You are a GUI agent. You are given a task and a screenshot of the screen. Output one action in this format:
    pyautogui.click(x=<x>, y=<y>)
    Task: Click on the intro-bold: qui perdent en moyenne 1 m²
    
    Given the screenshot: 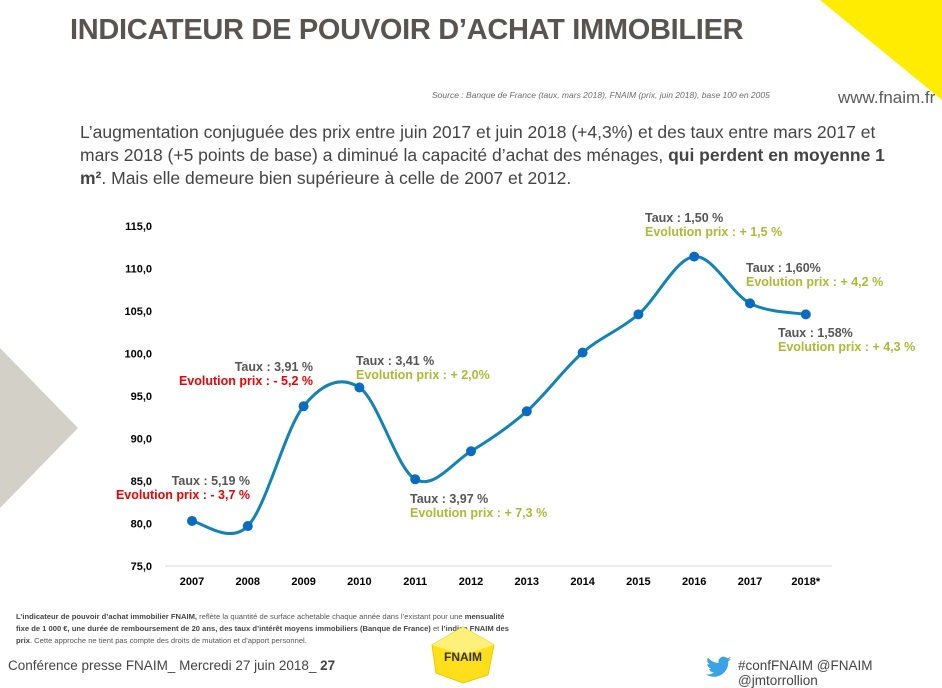 What is the action you would take?
    pyautogui.click(x=482, y=166)
    